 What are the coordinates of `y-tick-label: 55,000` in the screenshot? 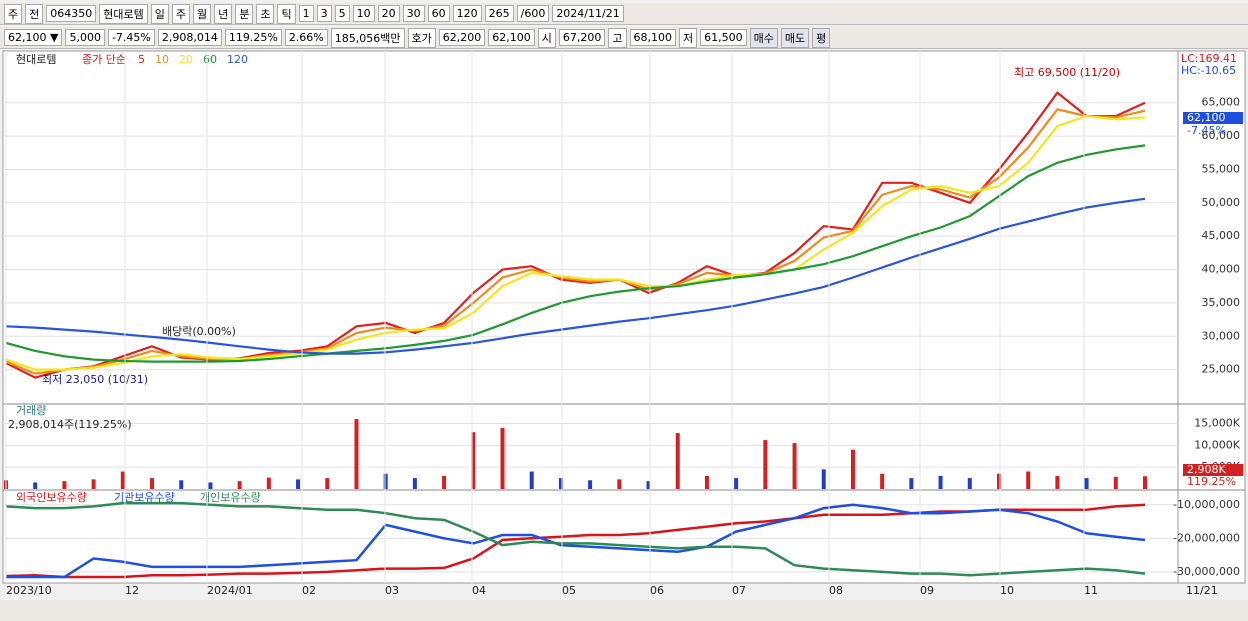 It's located at (1221, 168).